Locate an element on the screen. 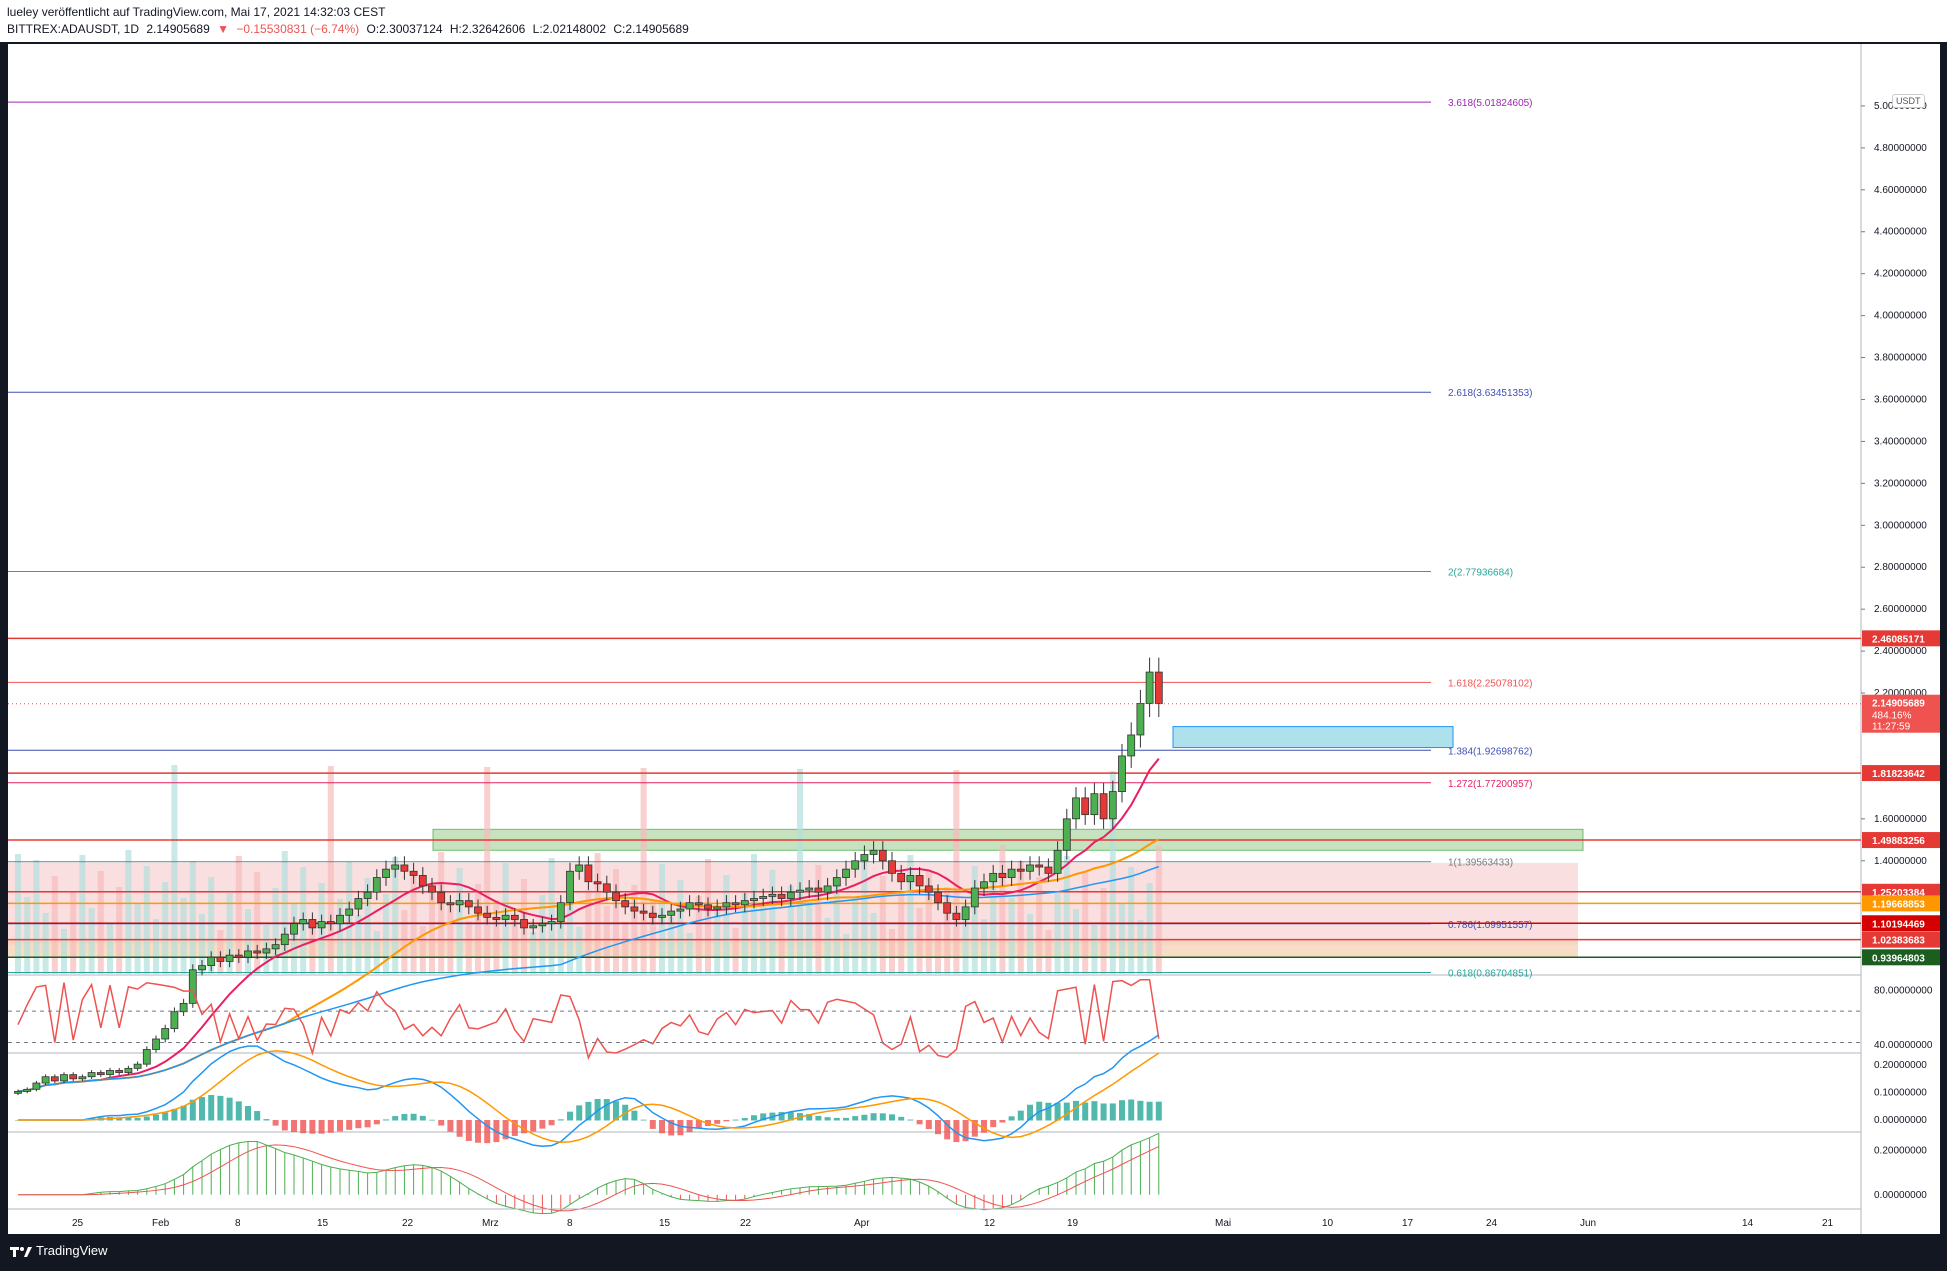  x-tick-16: Jun is located at coordinates (1588, 1223).